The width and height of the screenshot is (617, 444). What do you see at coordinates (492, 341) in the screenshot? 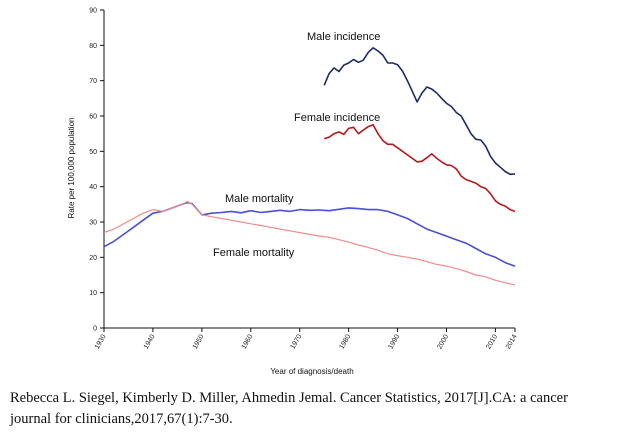
I see `x-tick-label: 2010` at bounding box center [492, 341].